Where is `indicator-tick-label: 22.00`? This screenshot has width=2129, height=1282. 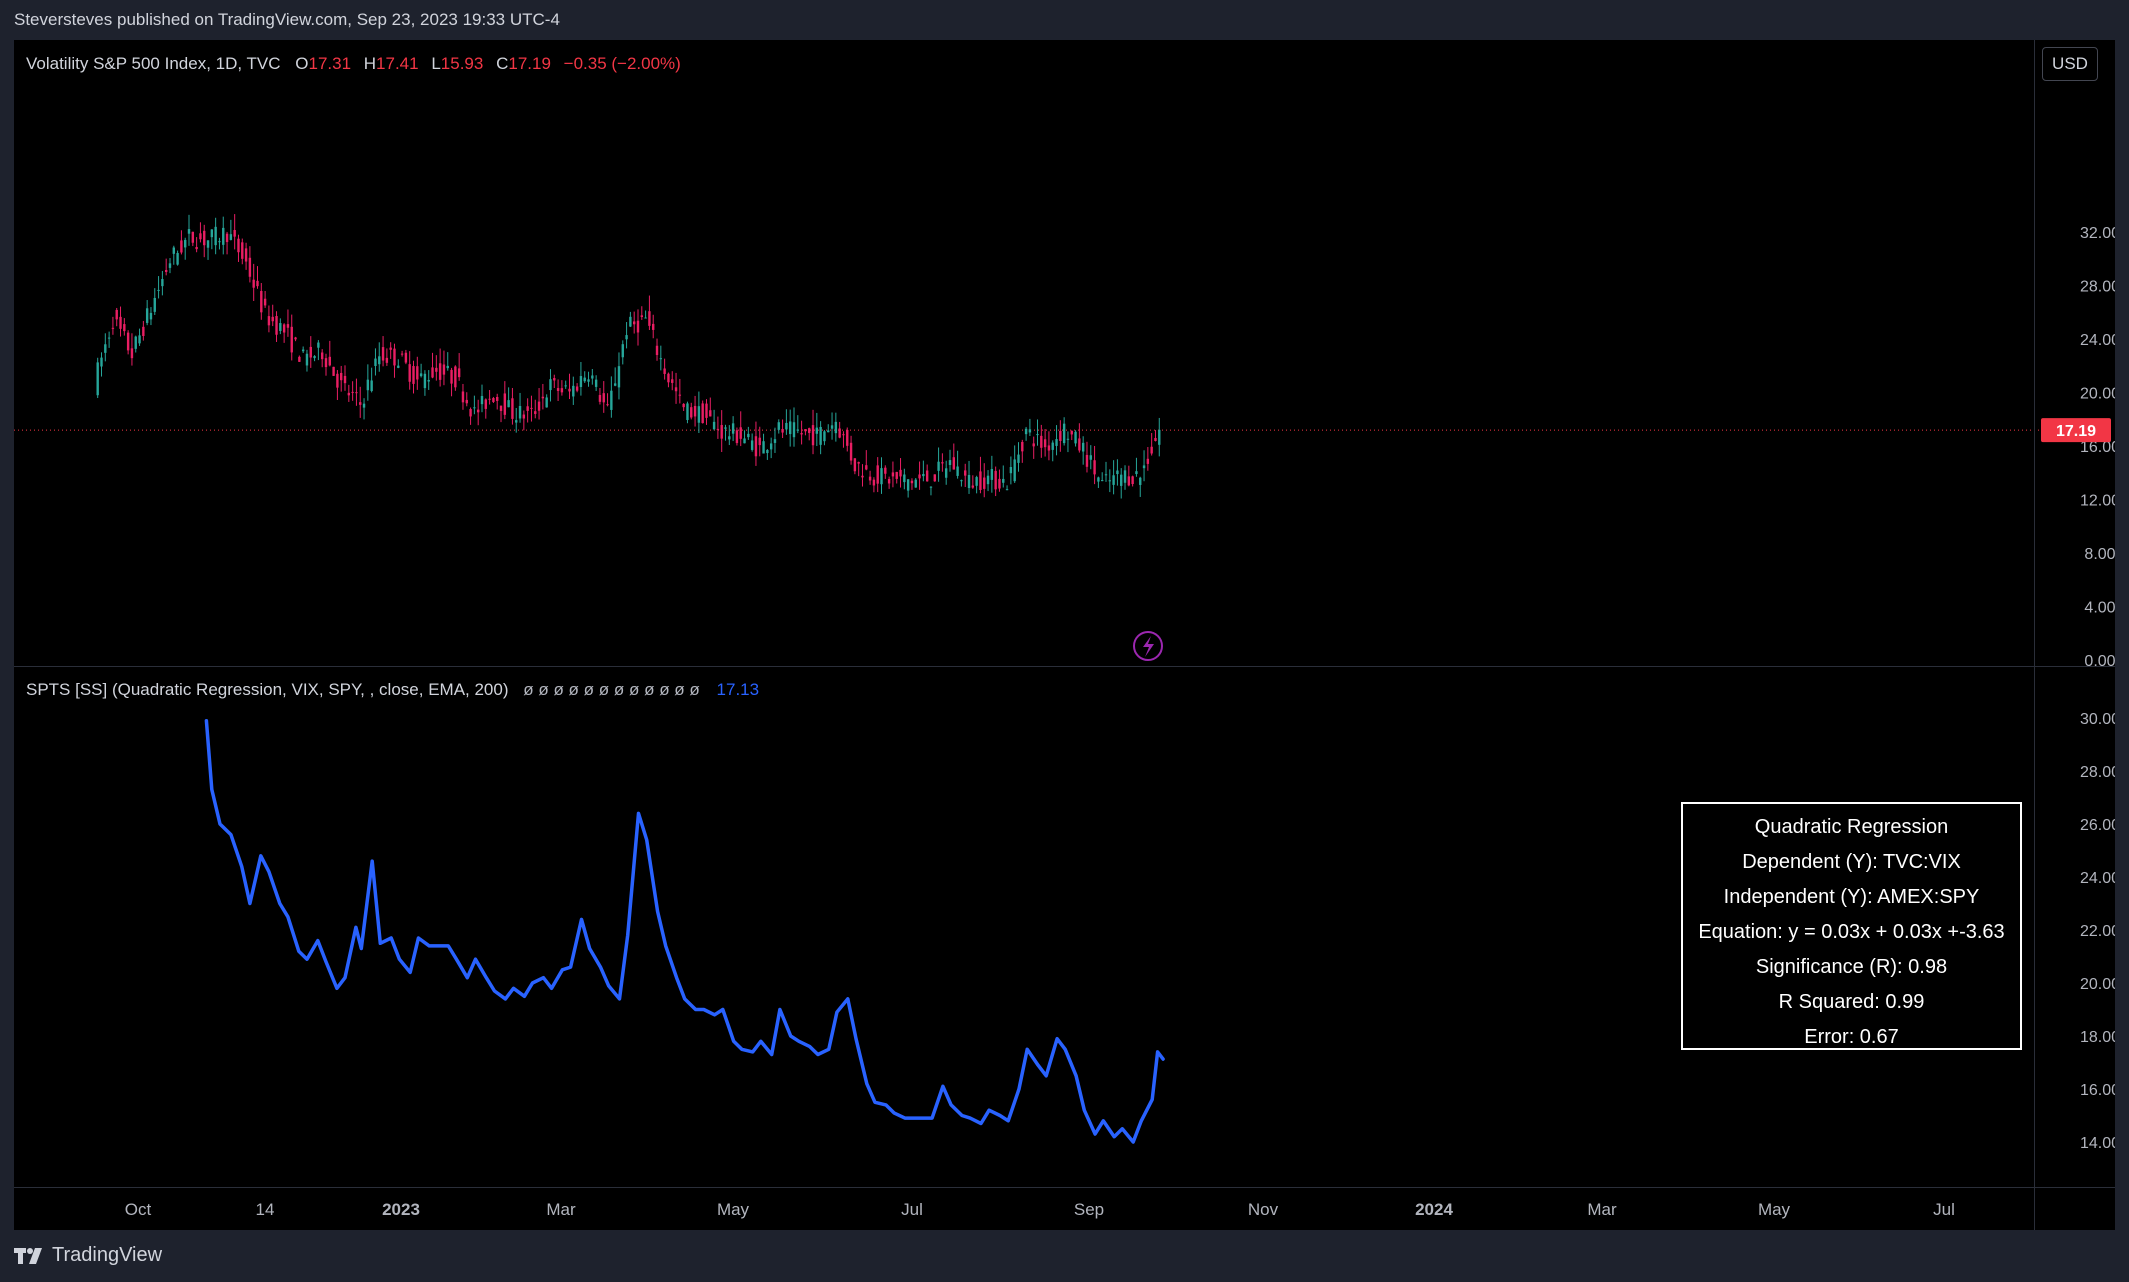 indicator-tick-label: 22.00 is located at coordinates (2097, 931).